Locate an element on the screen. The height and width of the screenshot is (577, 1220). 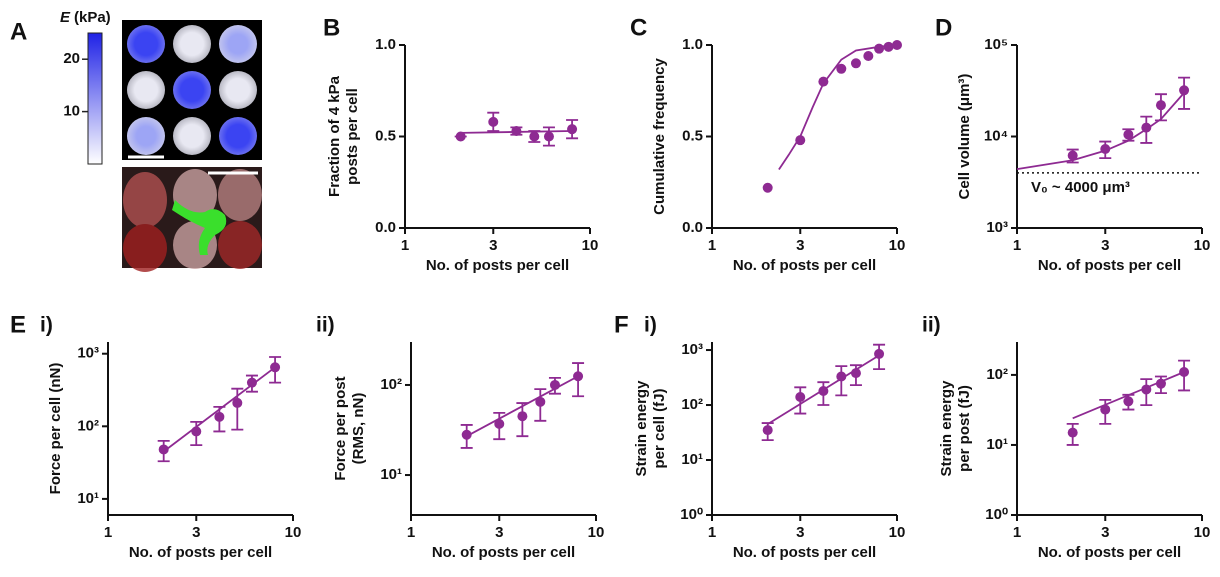
panel-label: F is located at coordinates (621, 324).